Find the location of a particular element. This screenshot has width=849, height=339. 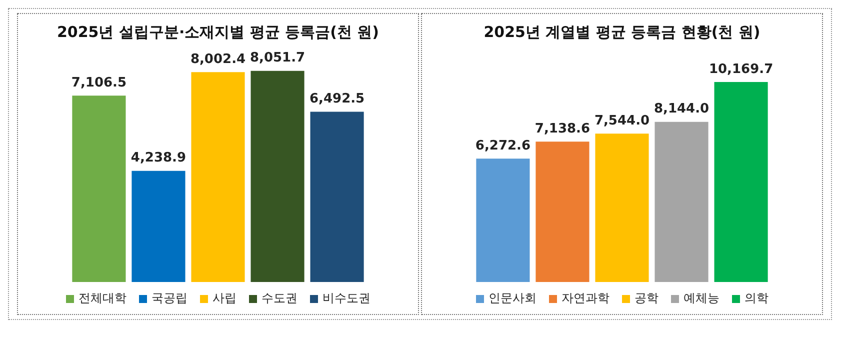

data-label: 7,138.6 is located at coordinates (562, 128).